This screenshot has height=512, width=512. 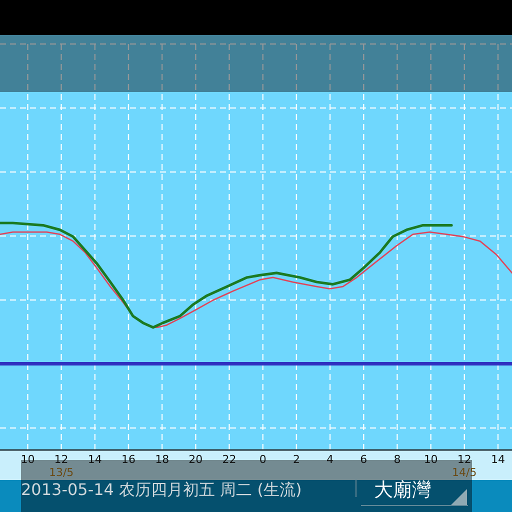 What do you see at coordinates (195, 459) in the screenshot?
I see `x-tick-label: 20` at bounding box center [195, 459].